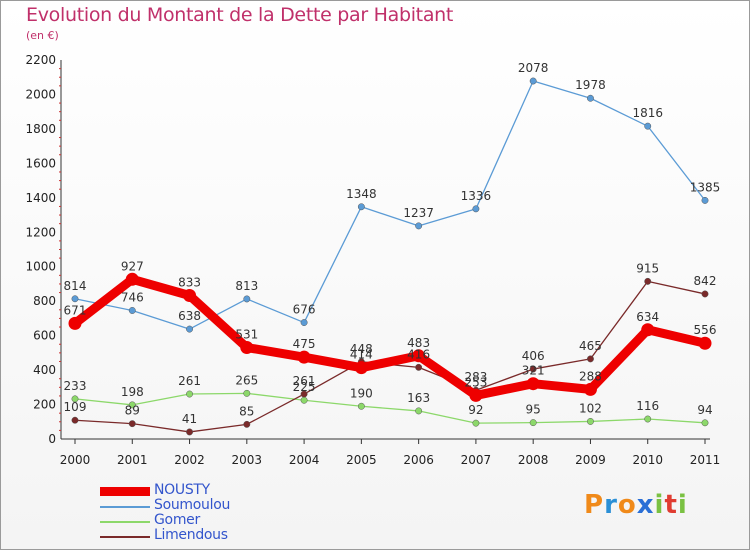  What do you see at coordinates (40, 198) in the screenshot?
I see `y-tick-label: 1400` at bounding box center [40, 198].